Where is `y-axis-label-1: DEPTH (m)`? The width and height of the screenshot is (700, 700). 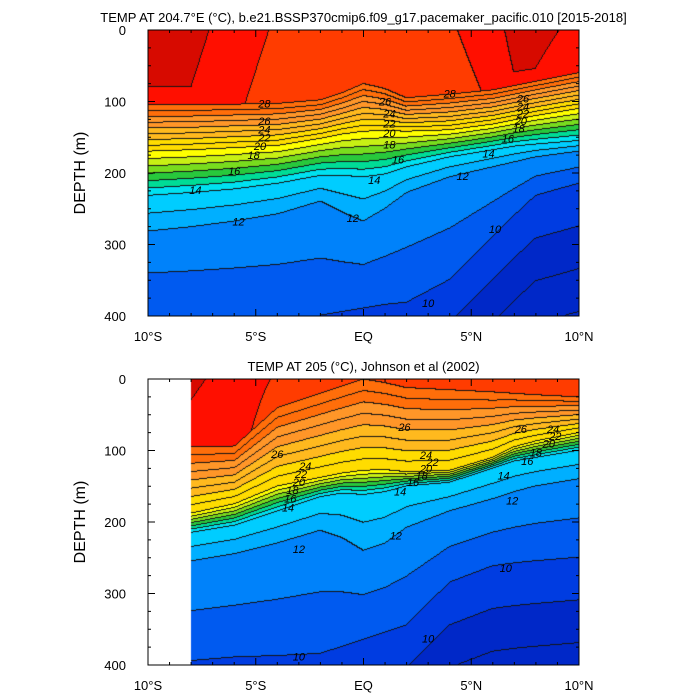 y-axis-label-1: DEPTH (m) is located at coordinates (80, 173).